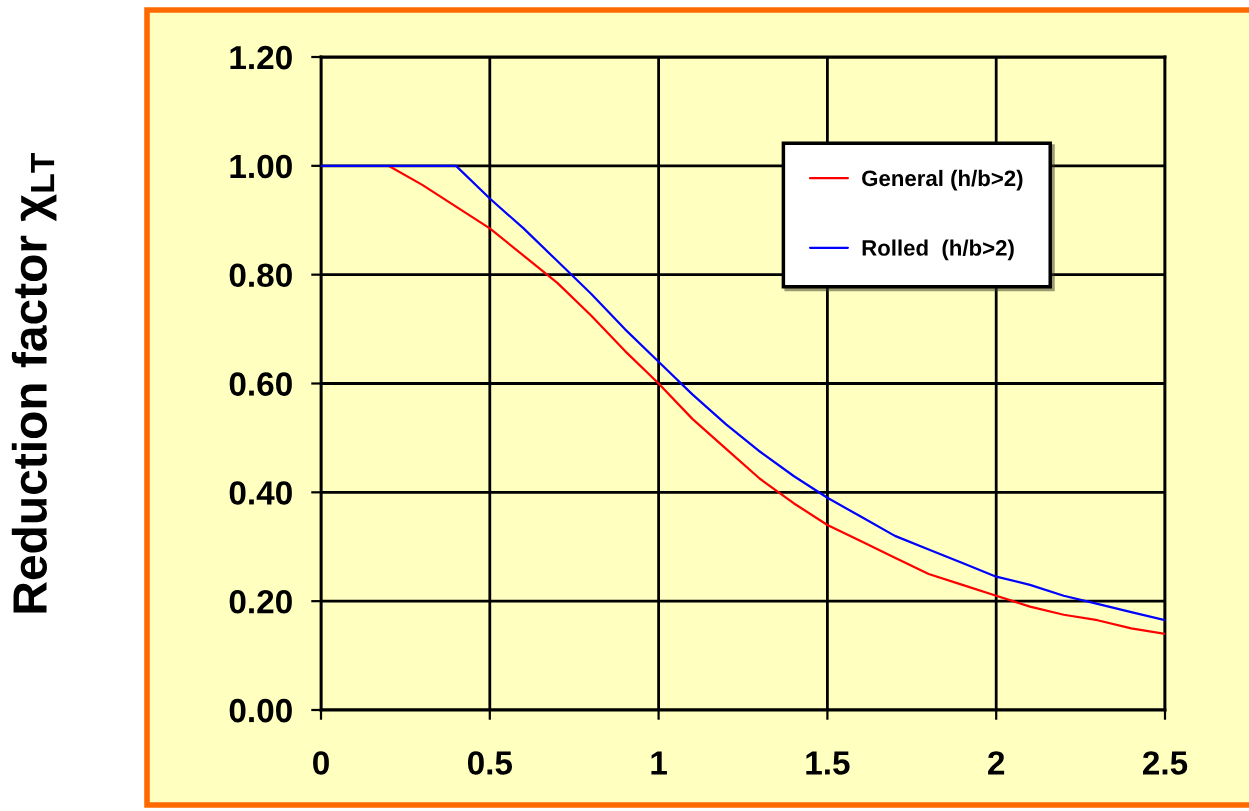  Describe the element at coordinates (260, 493) in the screenshot. I see `y-tick-label: 0.40` at that location.